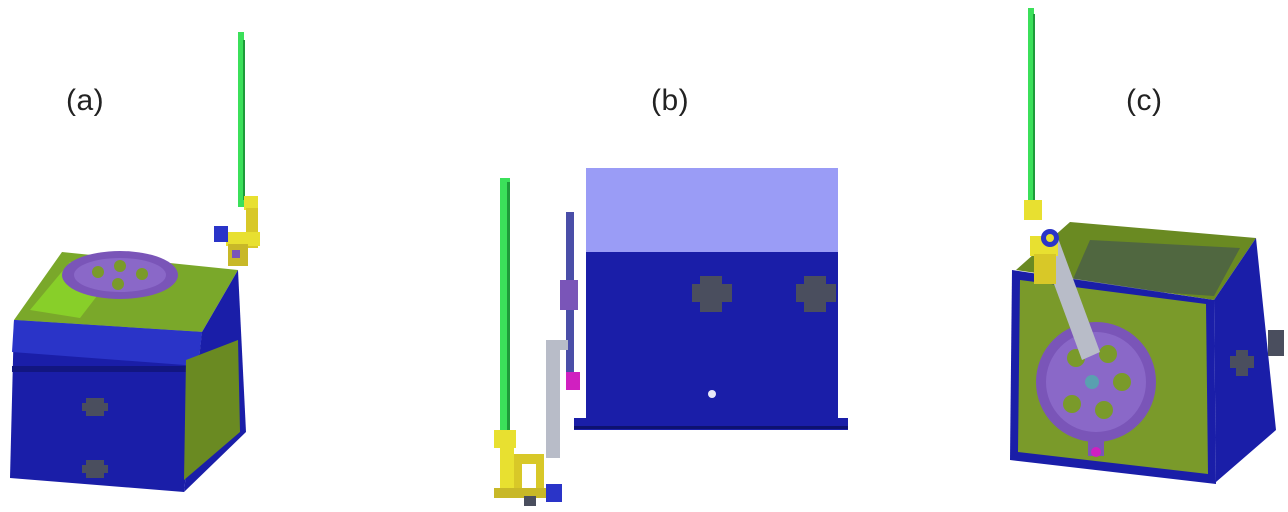  I want to click on rod-a, so click(241, 119).